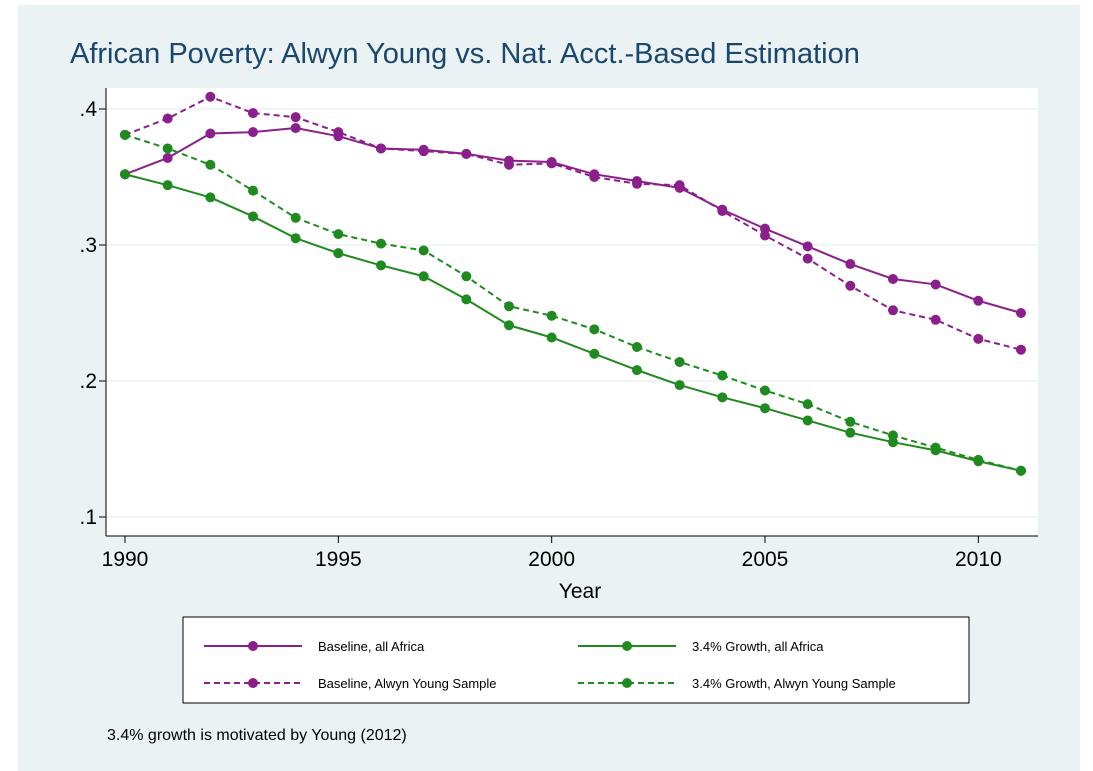 The image size is (1093, 771). What do you see at coordinates (314, 646) in the screenshot?
I see `legend-entry: Baseline, all Africa` at bounding box center [314, 646].